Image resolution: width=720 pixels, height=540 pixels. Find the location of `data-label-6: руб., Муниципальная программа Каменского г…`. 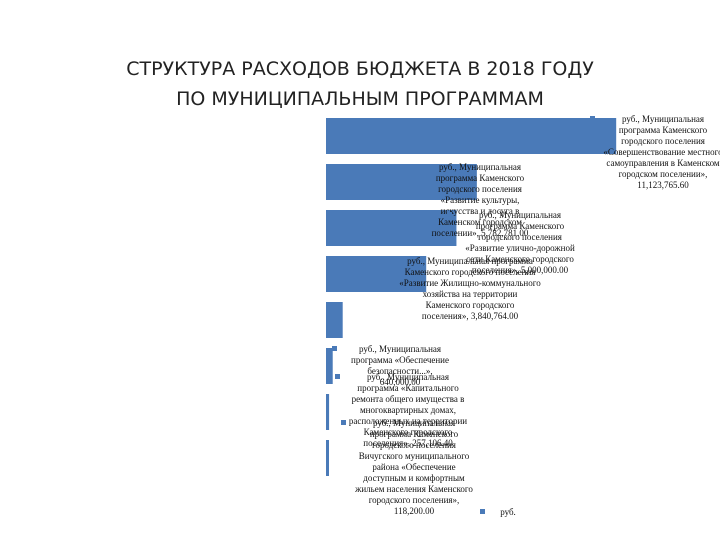

data-label-6: руб., Муниципальная программа Каменского г… is located at coordinates (407, 467).